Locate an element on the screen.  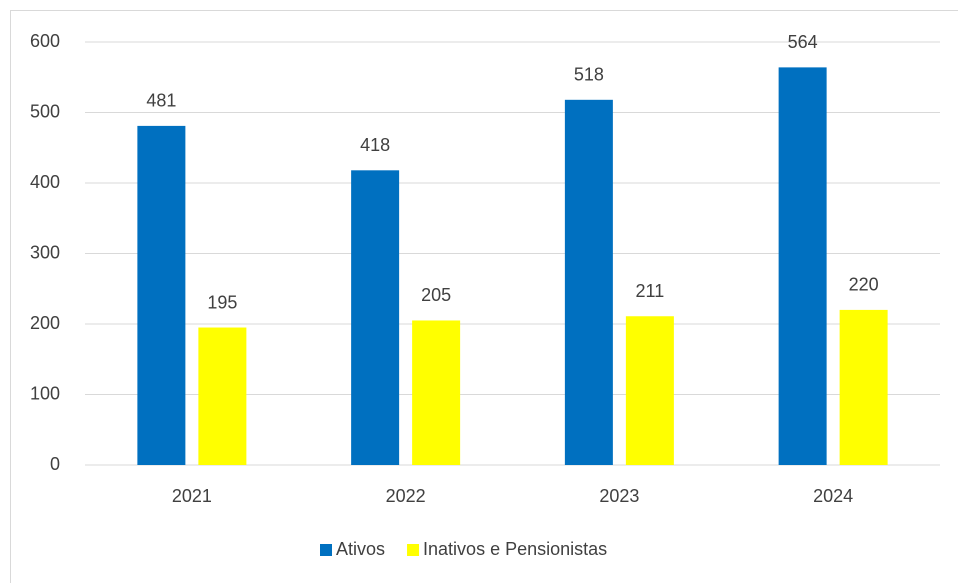
data-label: 481 is located at coordinates (161, 101).